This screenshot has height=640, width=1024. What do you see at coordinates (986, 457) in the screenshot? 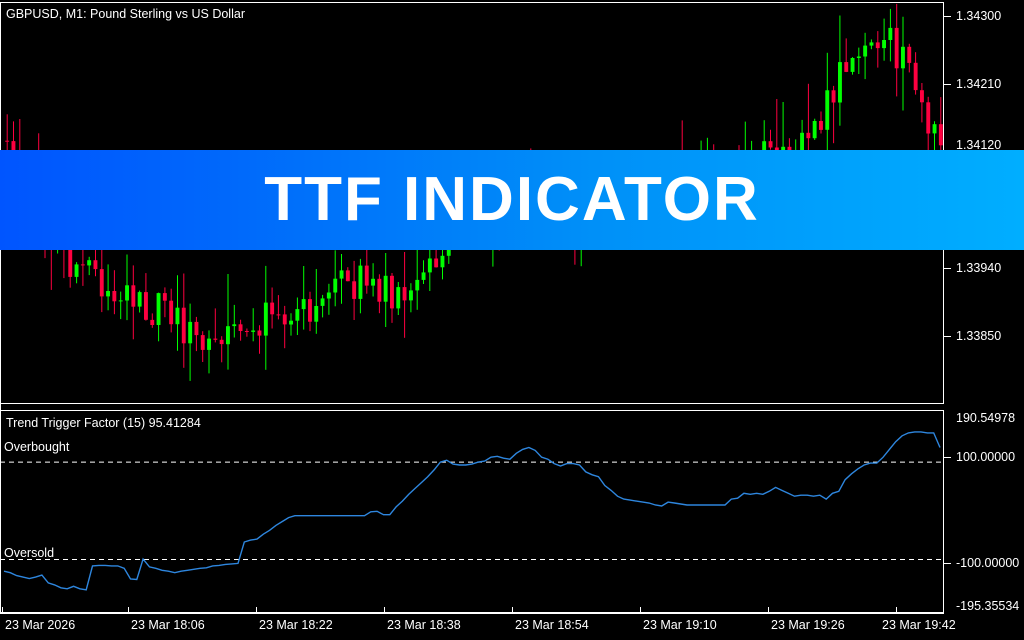
I see `indicator-axis-label-1: 100.00000` at bounding box center [986, 457].